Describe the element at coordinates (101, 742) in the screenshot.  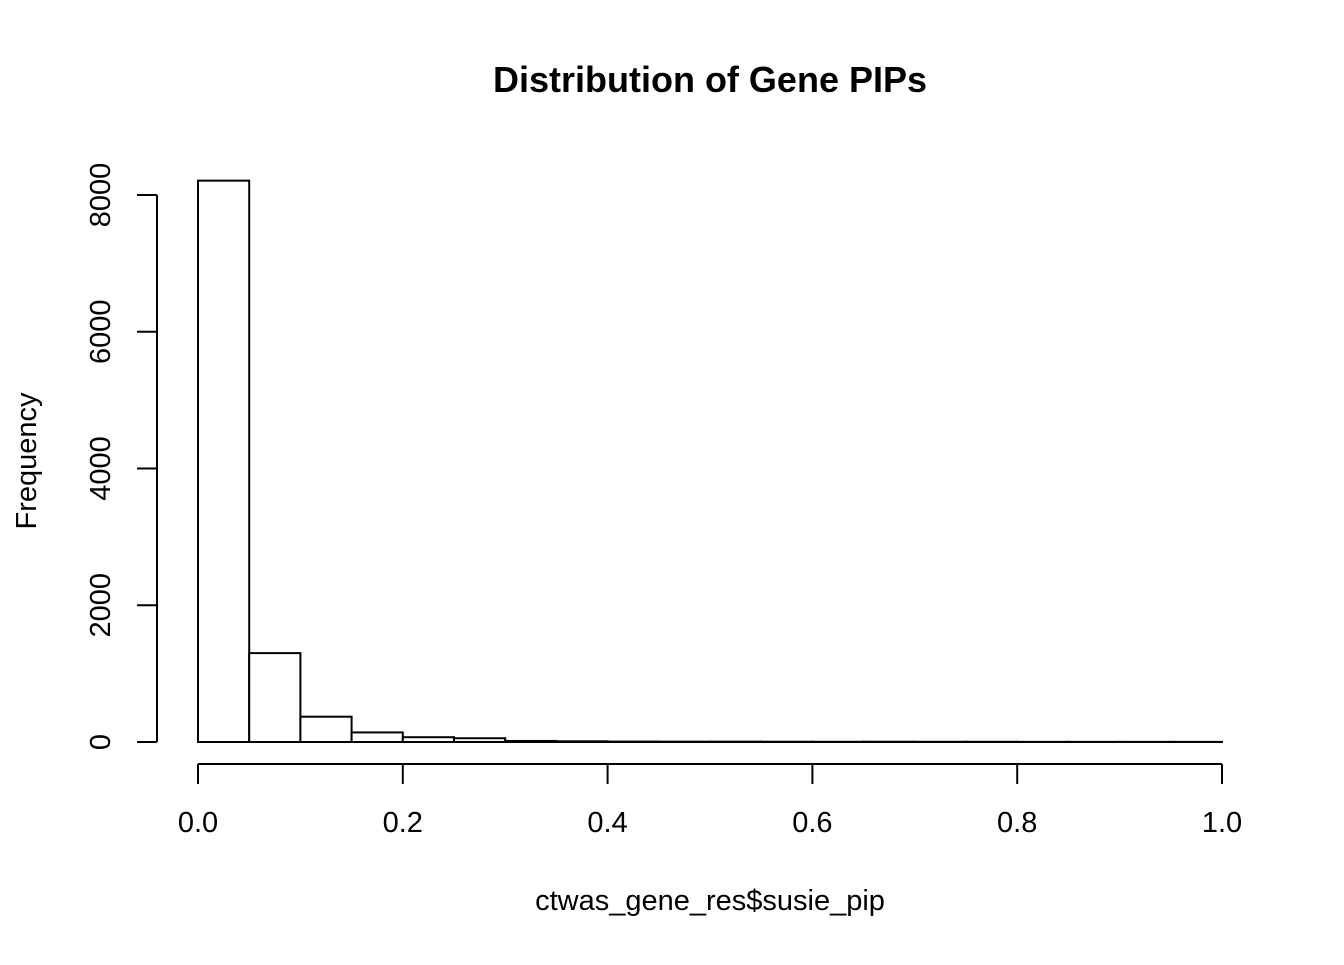
I see `y-tick-label: 0` at that location.